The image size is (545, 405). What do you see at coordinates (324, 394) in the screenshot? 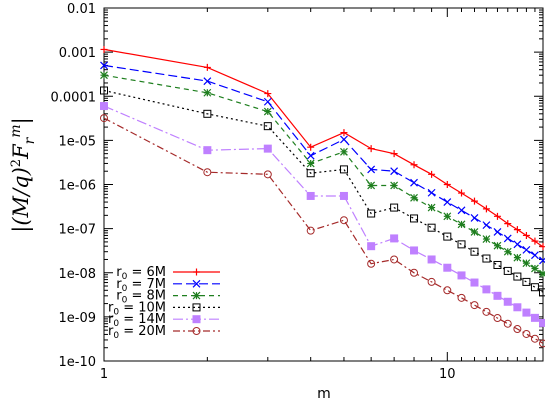
I see `x-axis-label: m` at bounding box center [324, 394].